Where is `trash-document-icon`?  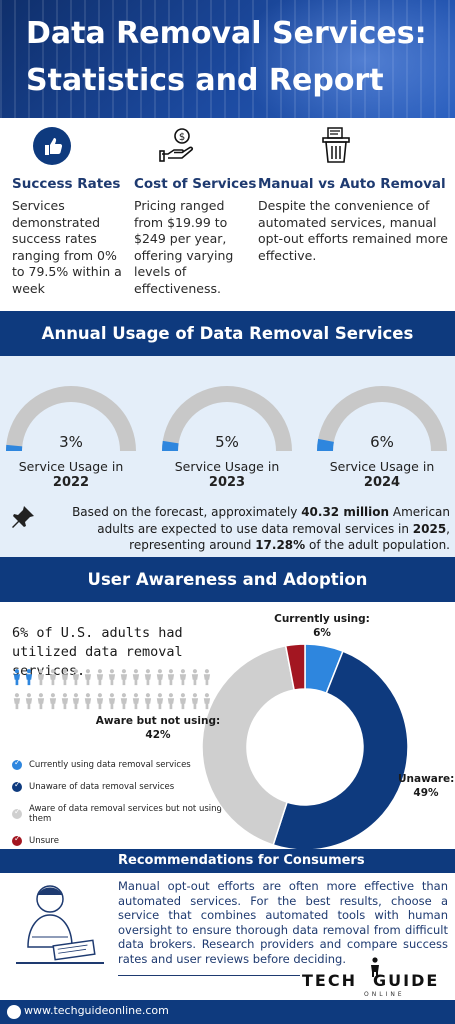 trash-document-icon is located at coordinates (336, 145).